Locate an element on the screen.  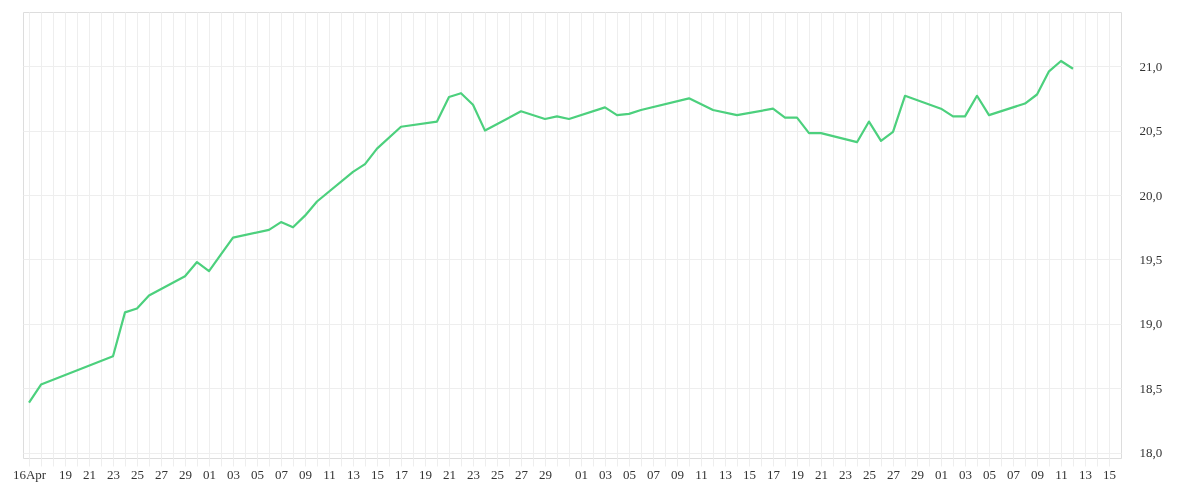
x-tick-label: 16Apr is located at coordinates (29, 474).